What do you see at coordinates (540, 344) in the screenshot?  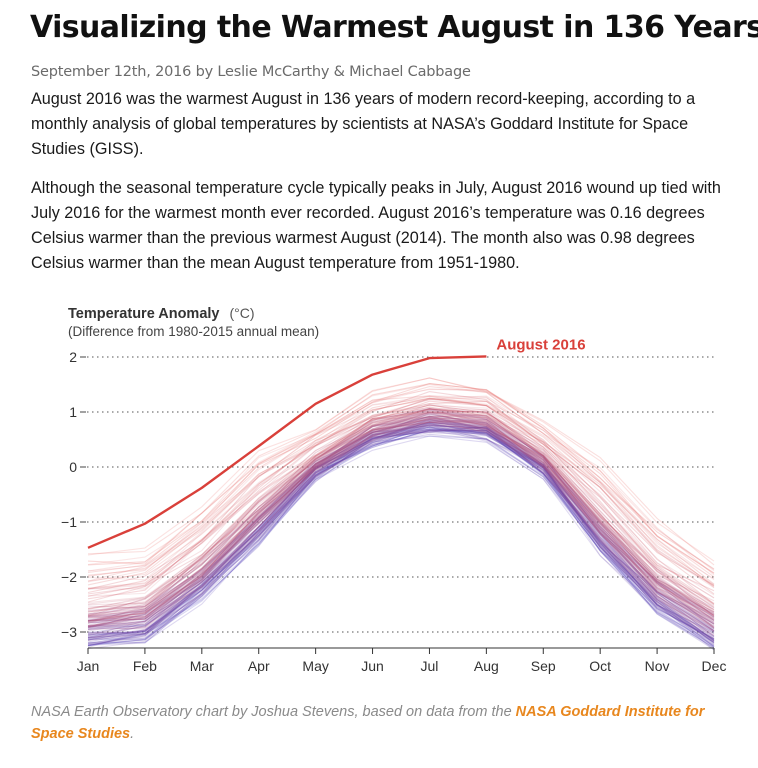 I see `highlight-label: August 2016` at bounding box center [540, 344].